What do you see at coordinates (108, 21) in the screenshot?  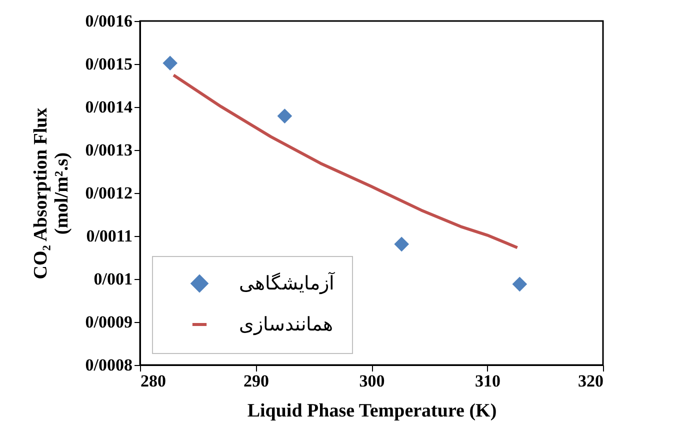 I see `y-tick-label: 0/0016` at bounding box center [108, 21].